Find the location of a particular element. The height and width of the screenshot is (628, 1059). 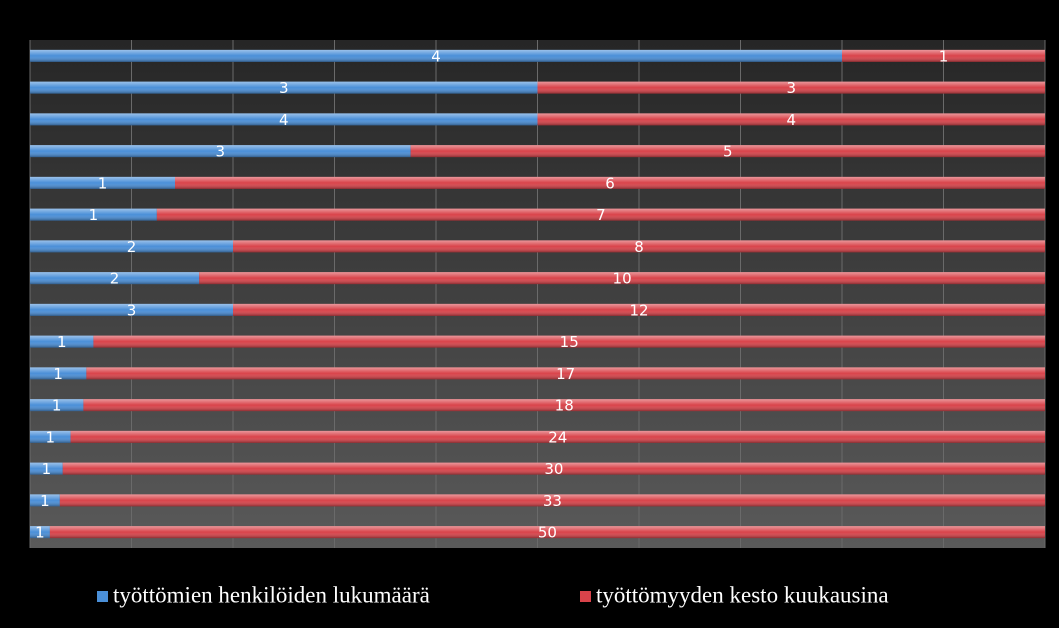

data-label: 18 is located at coordinates (564, 406).